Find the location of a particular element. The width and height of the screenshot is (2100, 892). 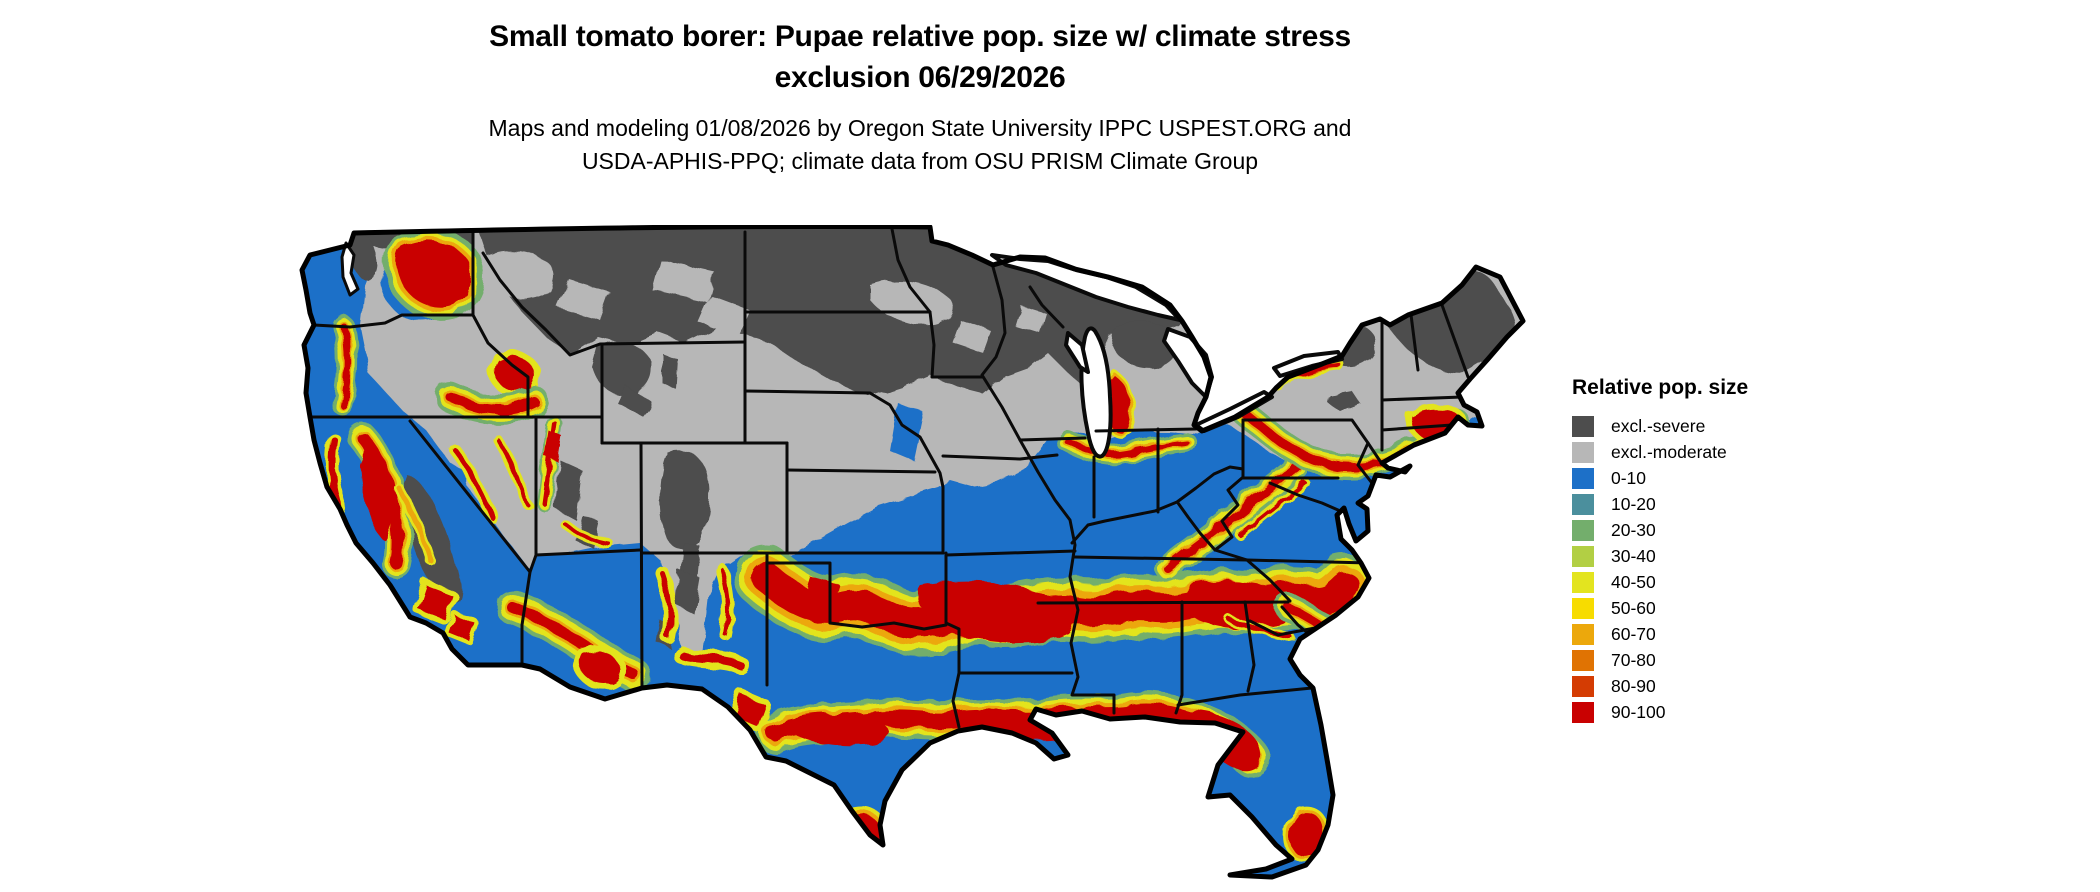

map-title-line2: exclusion 06/29/2026 is located at coordinates (920, 77).